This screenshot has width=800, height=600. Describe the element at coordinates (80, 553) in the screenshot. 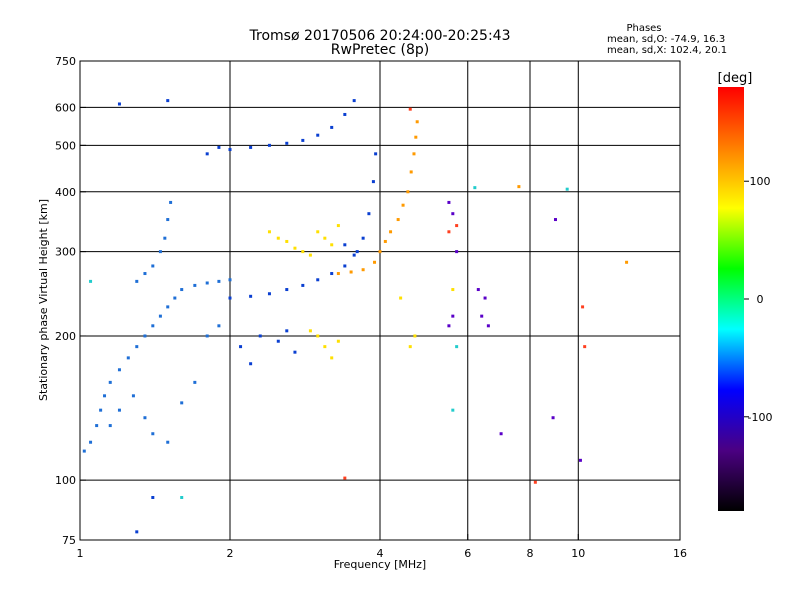

I see `x-tick-label: 1` at that location.